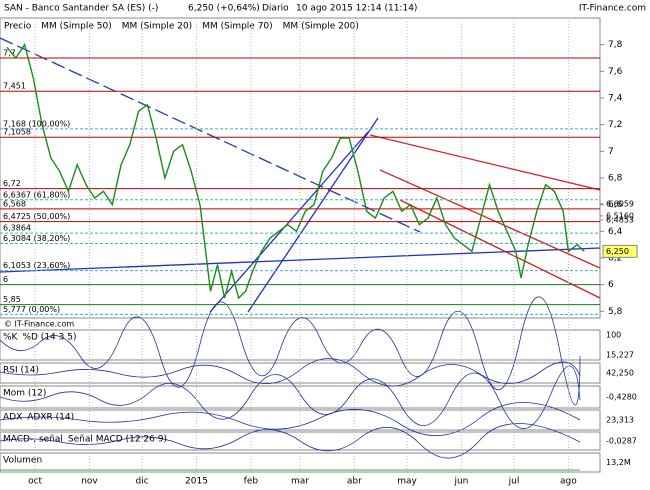  I want to click on legend-entry: MM (Simple 20), so click(157, 27).